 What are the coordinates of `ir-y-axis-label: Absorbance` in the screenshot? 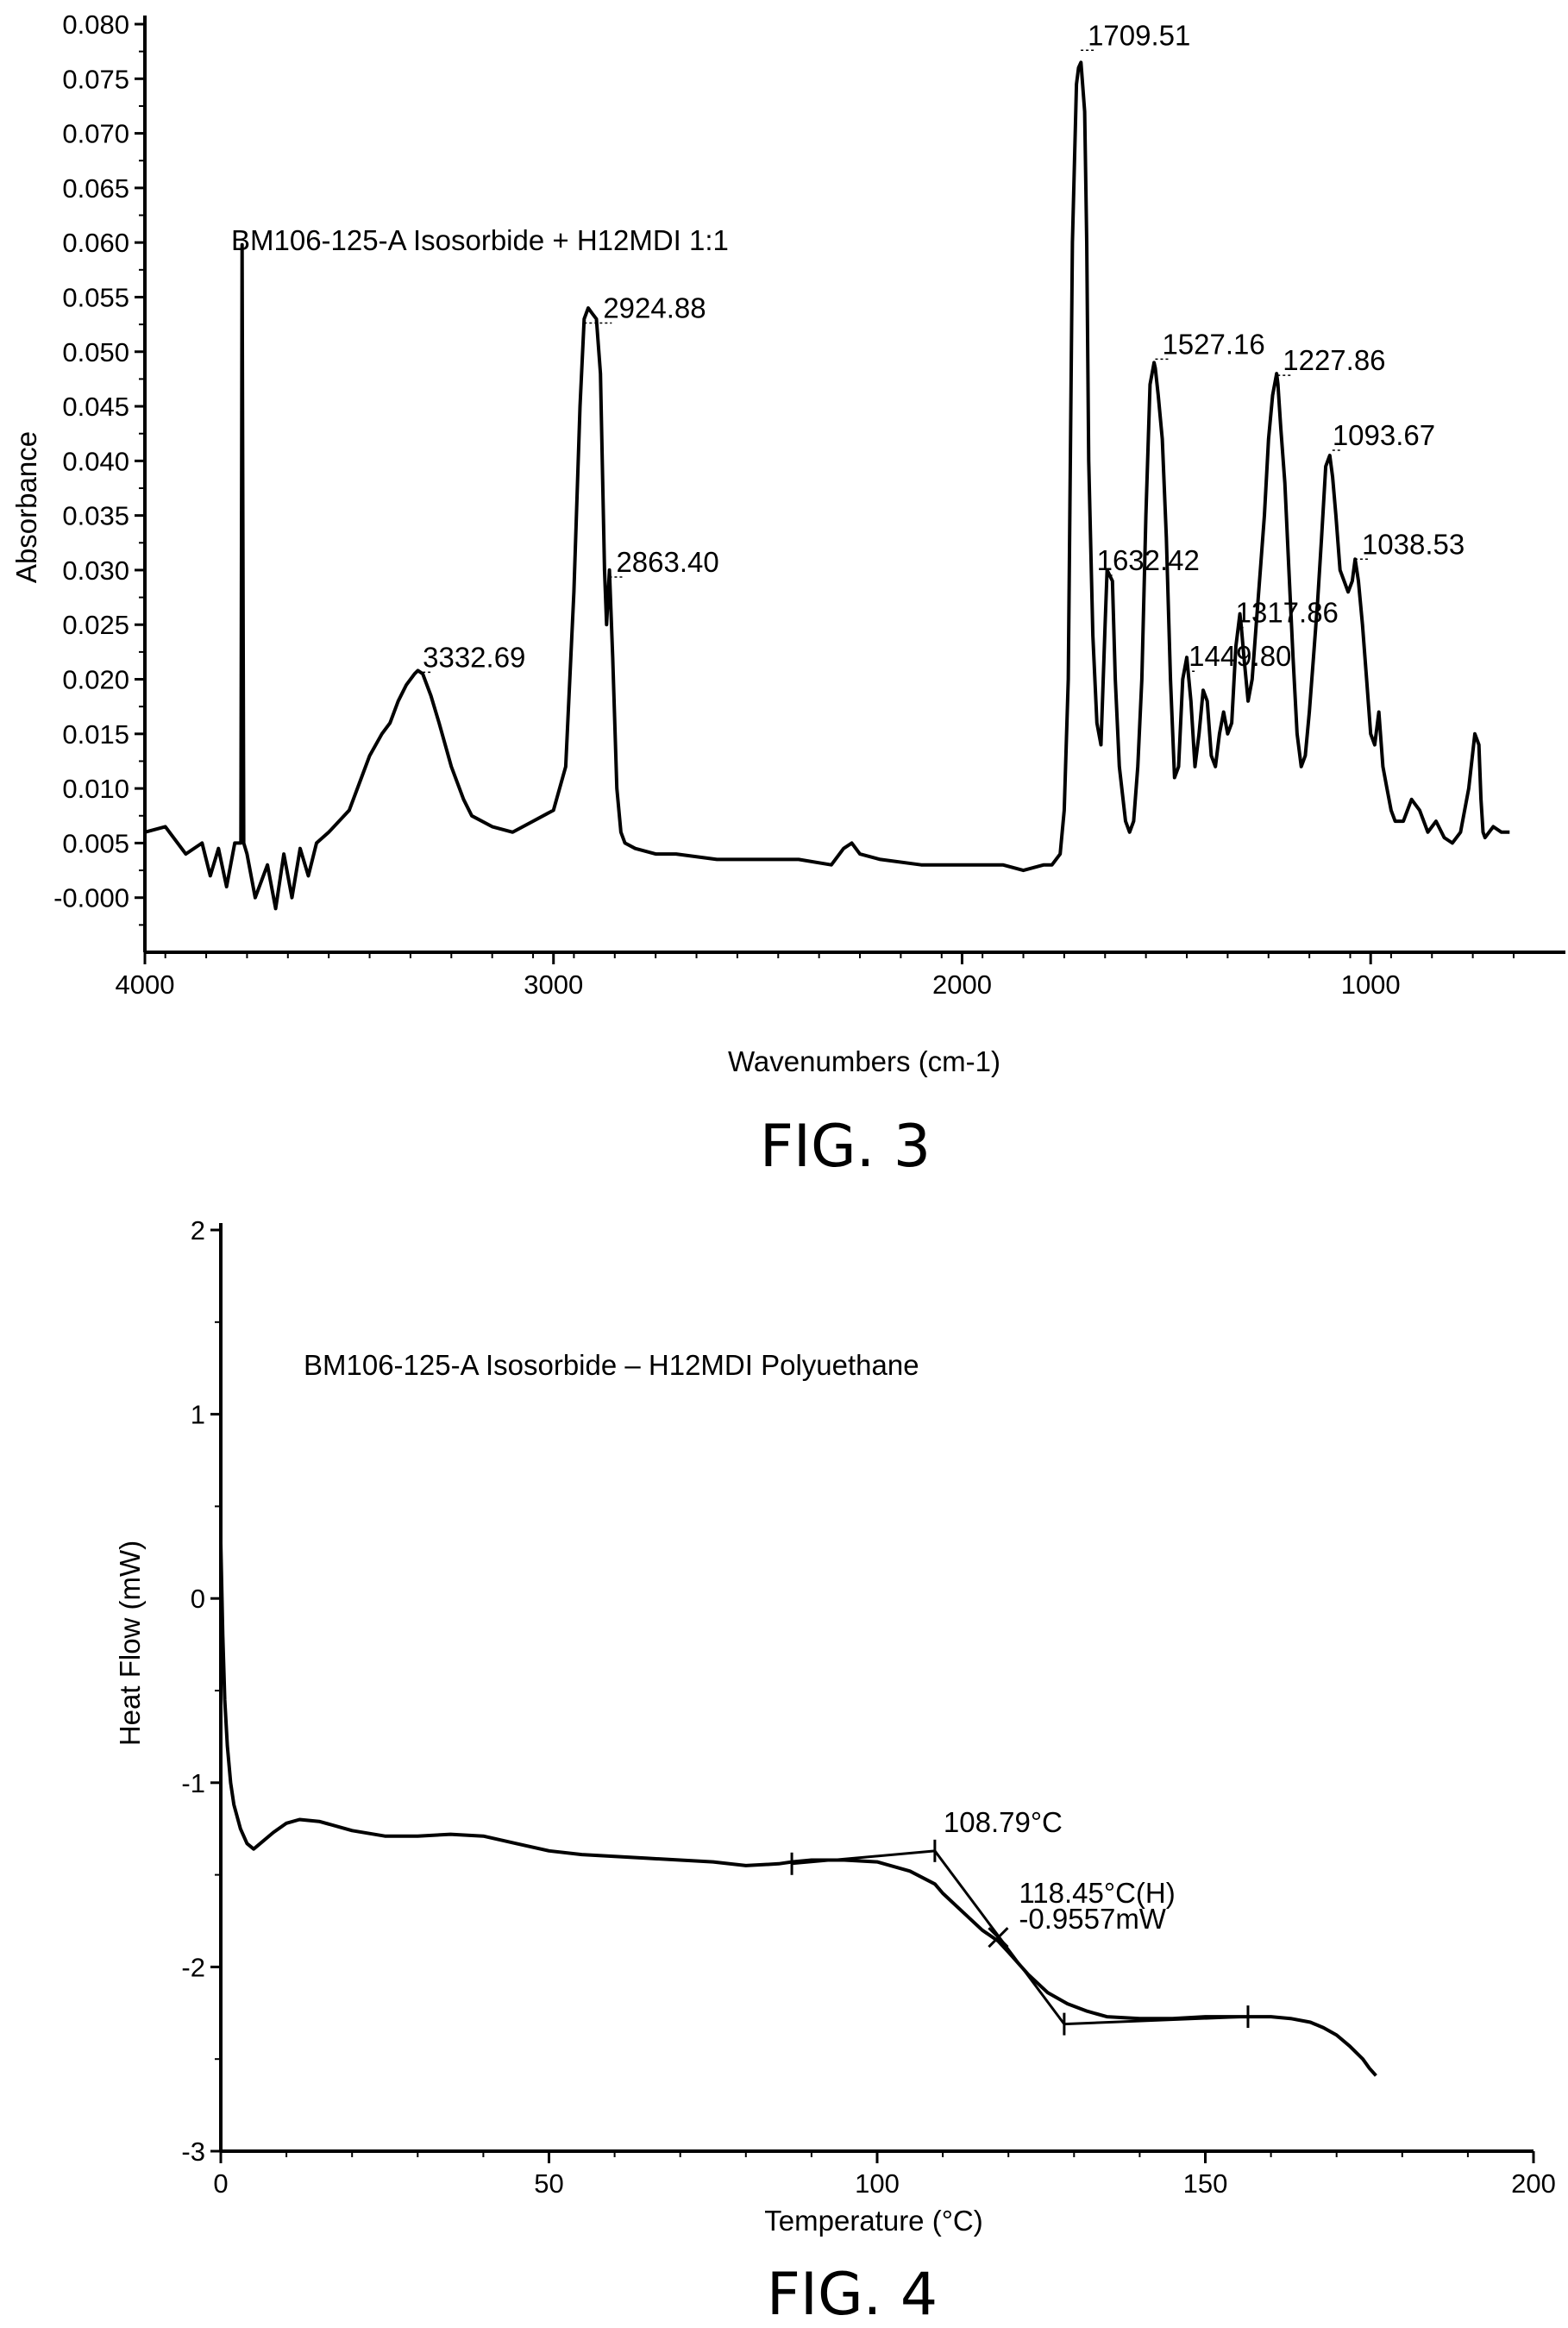 It's located at (26, 507).